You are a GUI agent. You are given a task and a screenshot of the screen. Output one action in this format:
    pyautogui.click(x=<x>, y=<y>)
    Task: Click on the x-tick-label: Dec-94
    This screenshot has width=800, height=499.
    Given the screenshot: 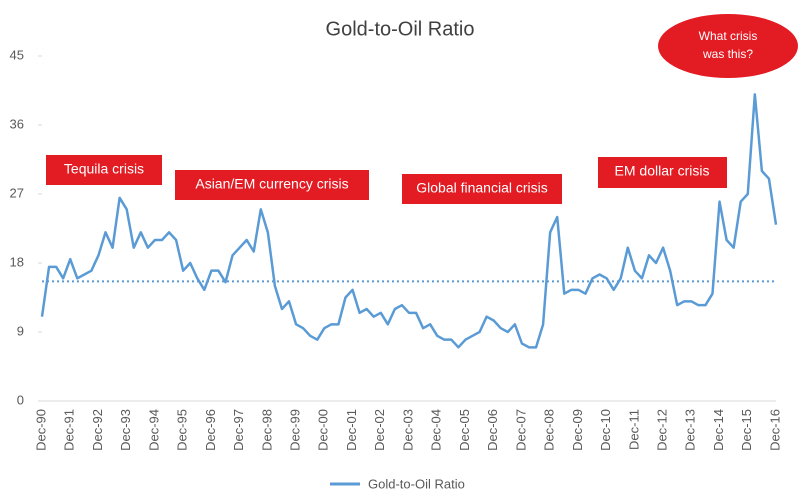 What is the action you would take?
    pyautogui.click(x=153, y=430)
    